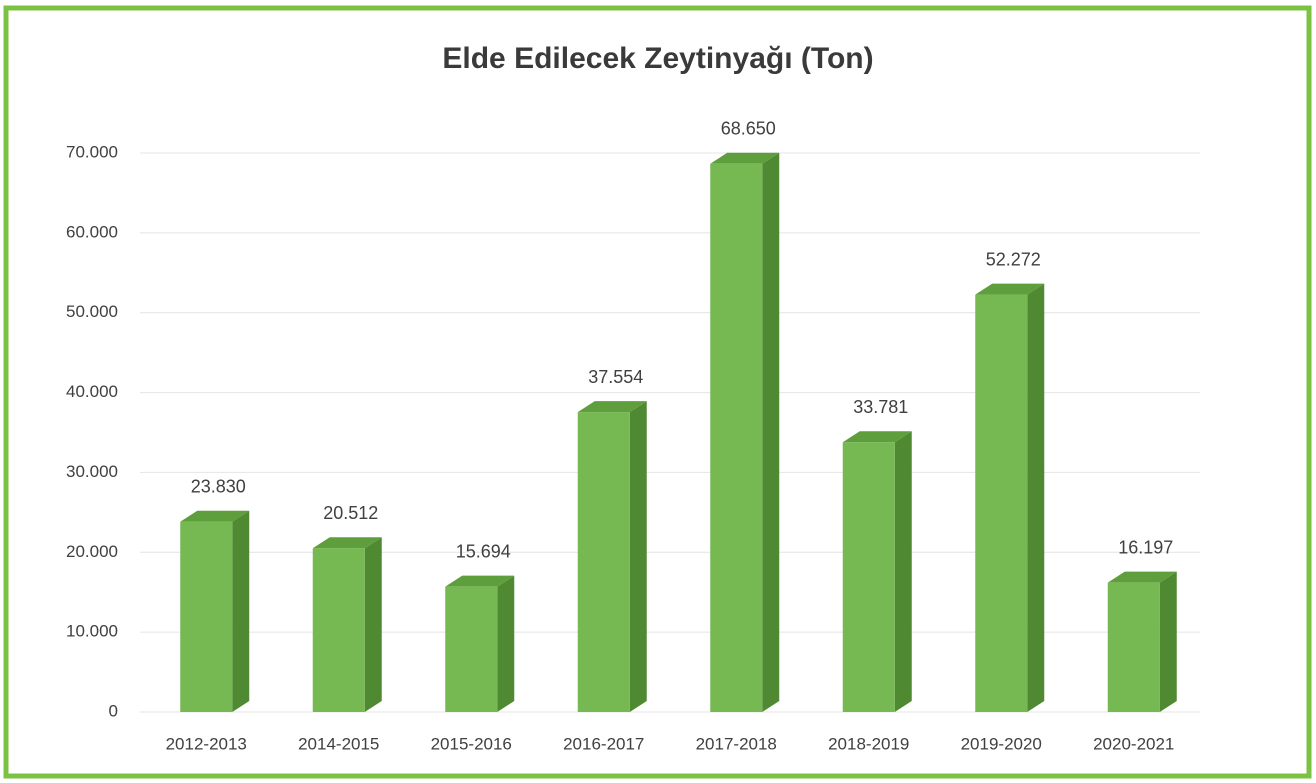  What do you see at coordinates (92, 551) in the screenshot?
I see `y-tick-label: 20.000` at bounding box center [92, 551].